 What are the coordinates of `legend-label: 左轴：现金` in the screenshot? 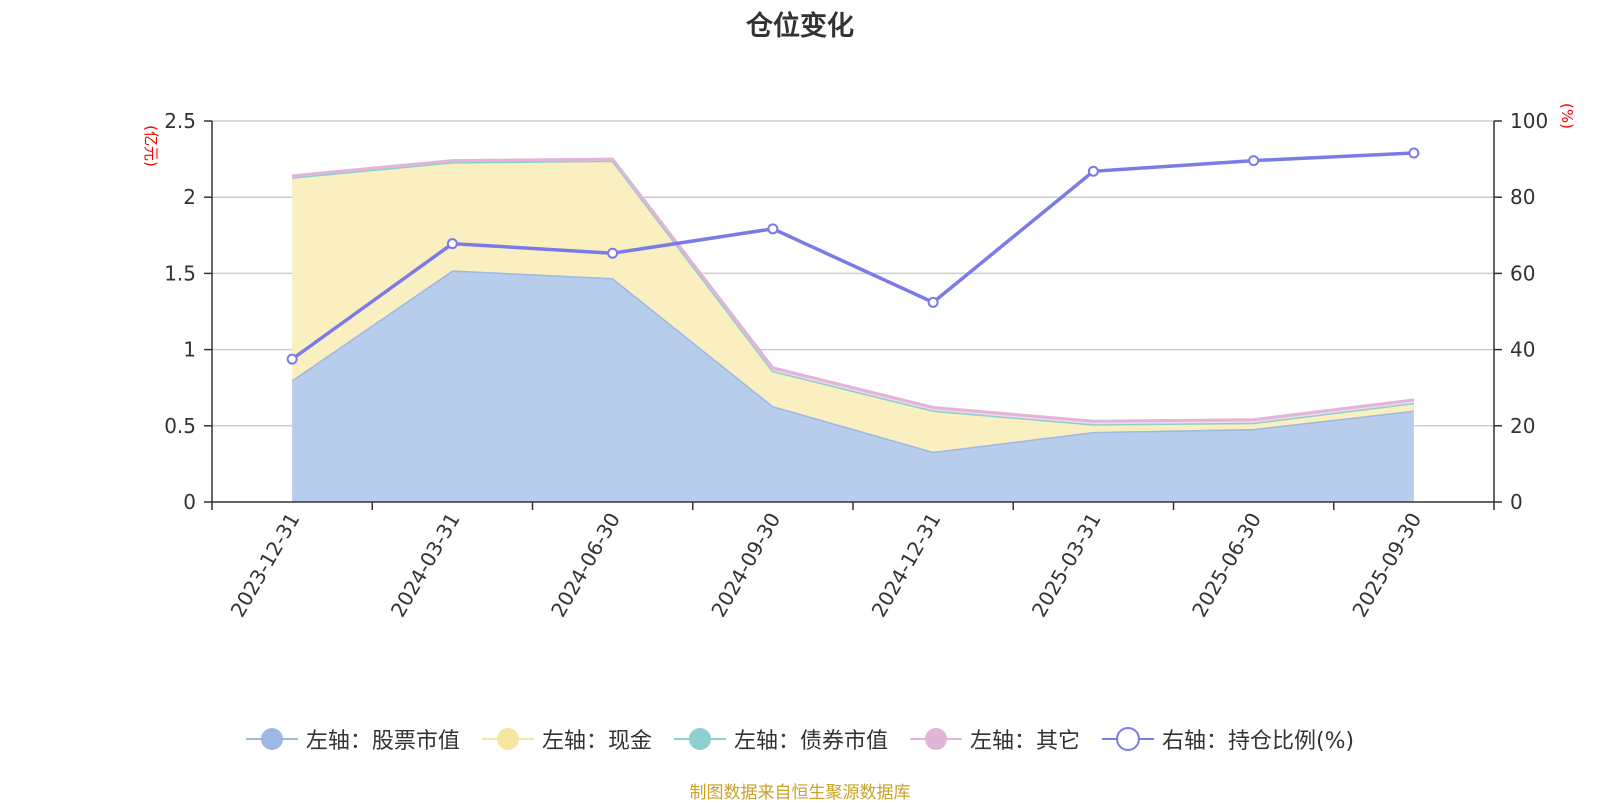 It's located at (596, 741).